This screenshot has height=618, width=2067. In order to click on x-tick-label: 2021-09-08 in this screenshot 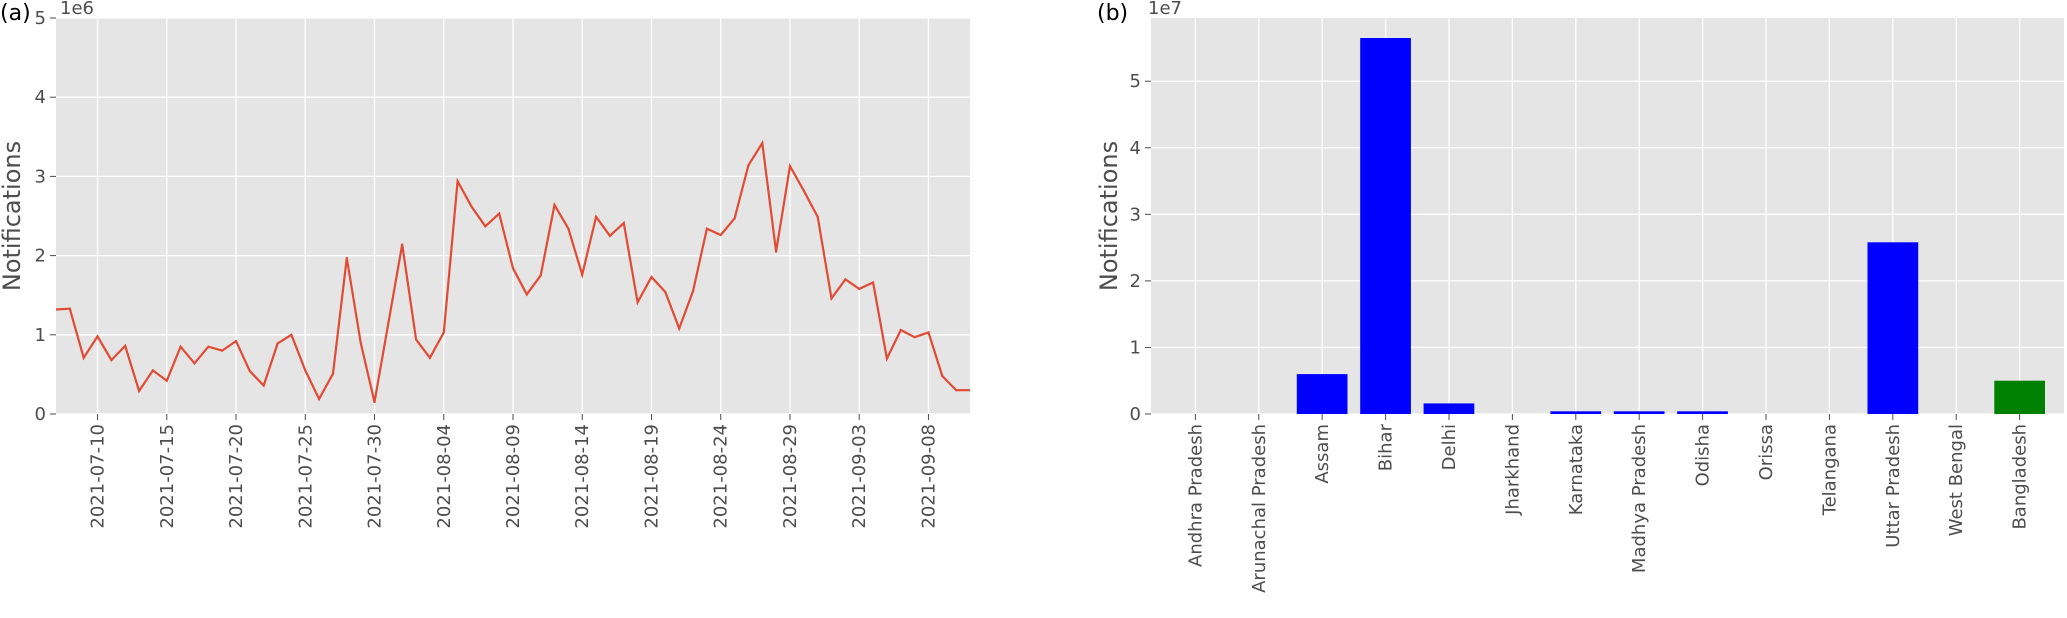, I will do `click(928, 476)`.